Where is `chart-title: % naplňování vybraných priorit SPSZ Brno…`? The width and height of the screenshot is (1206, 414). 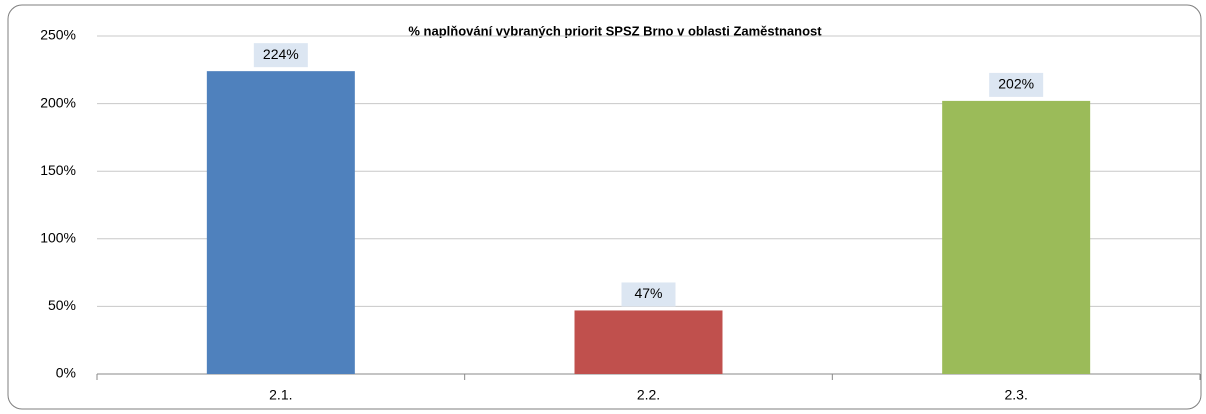 chart-title: % naplňování vybraných priorit SPSZ Brno… is located at coordinates (615, 30).